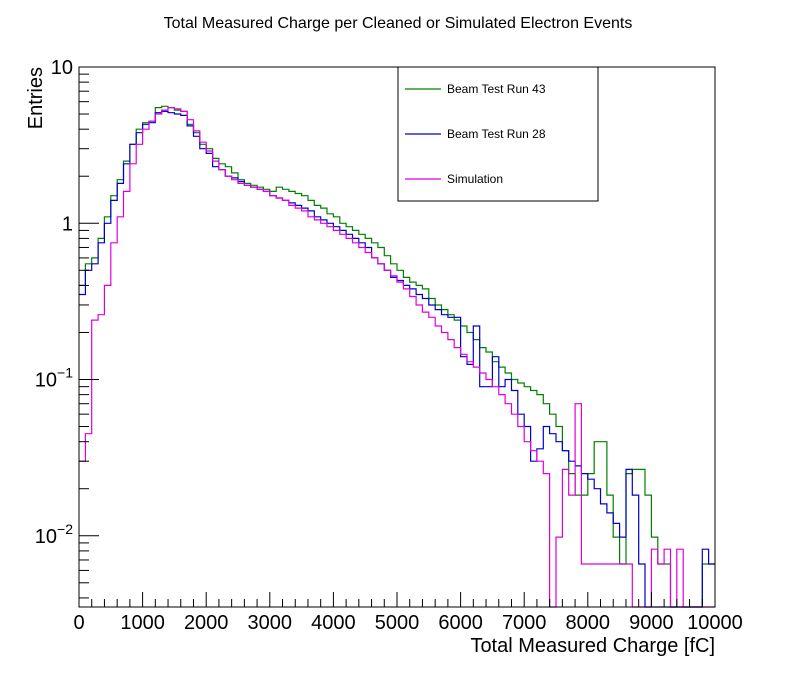  I want to click on y-tick-label: 10⁻¹, so click(54, 378).